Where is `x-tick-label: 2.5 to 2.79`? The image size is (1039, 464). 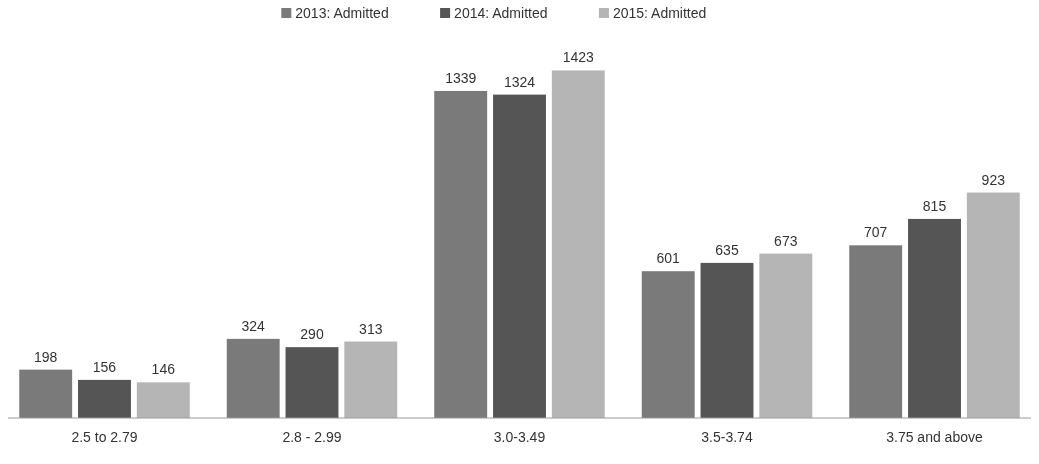 x-tick-label: 2.5 to 2.79 is located at coordinates (104, 437).